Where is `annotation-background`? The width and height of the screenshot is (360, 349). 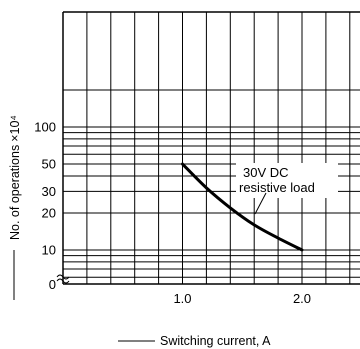 annotation-background is located at coordinates (287, 180).